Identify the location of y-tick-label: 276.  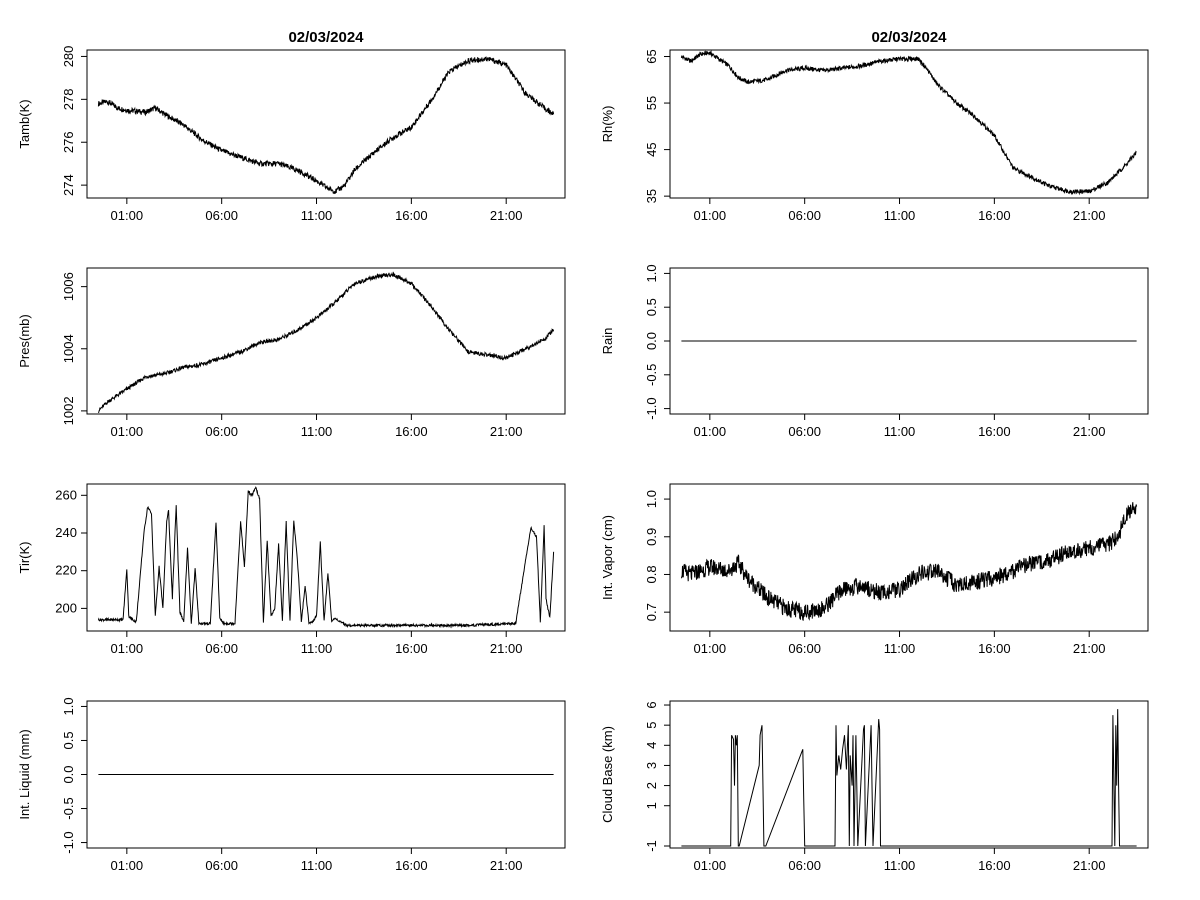
(68, 142).